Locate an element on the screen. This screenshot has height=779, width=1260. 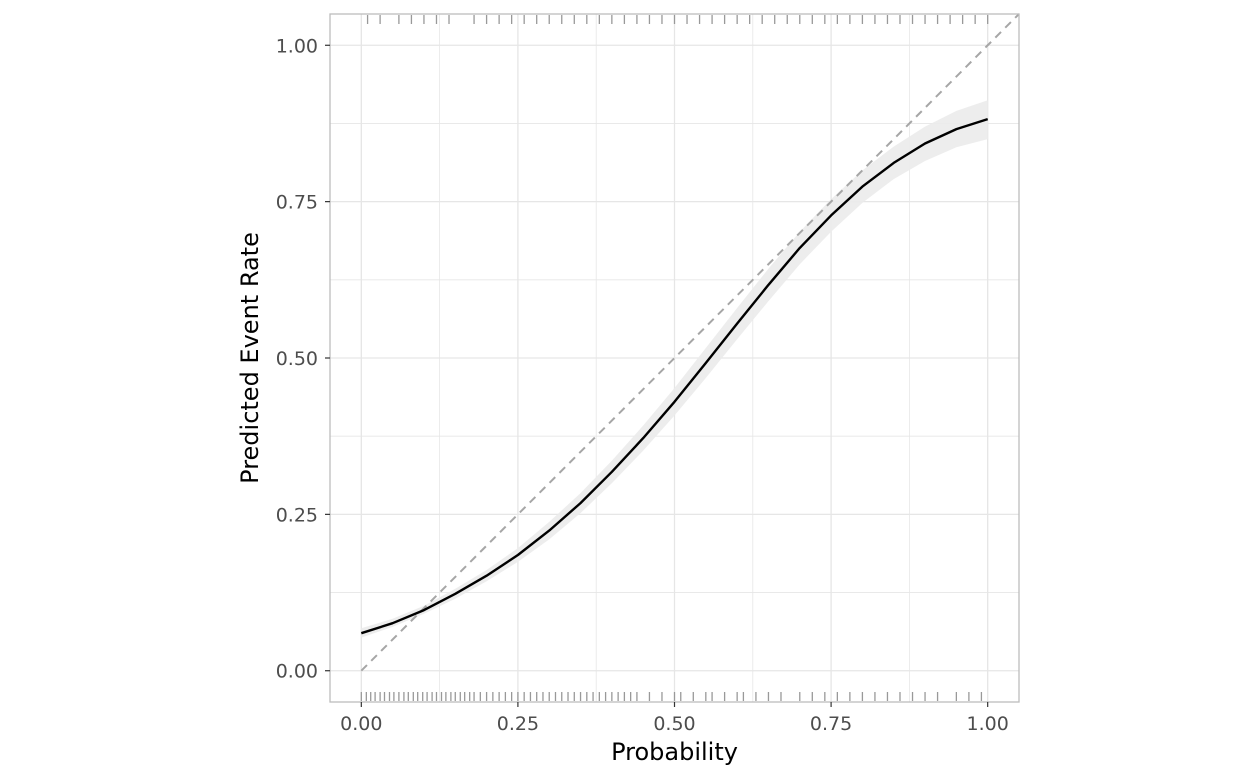
y-tick-label: 0.00 is located at coordinates (297, 672).